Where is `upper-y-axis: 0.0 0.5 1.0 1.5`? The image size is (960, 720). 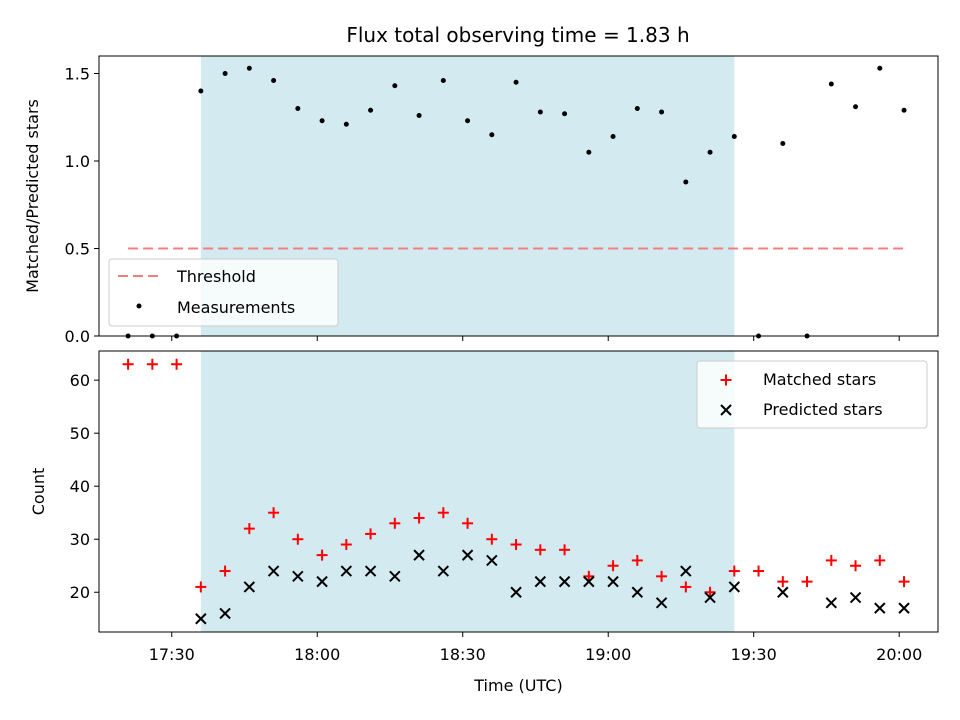
upper-y-axis: 0.0 0.5 1.0 1.5 is located at coordinates (82, 205).